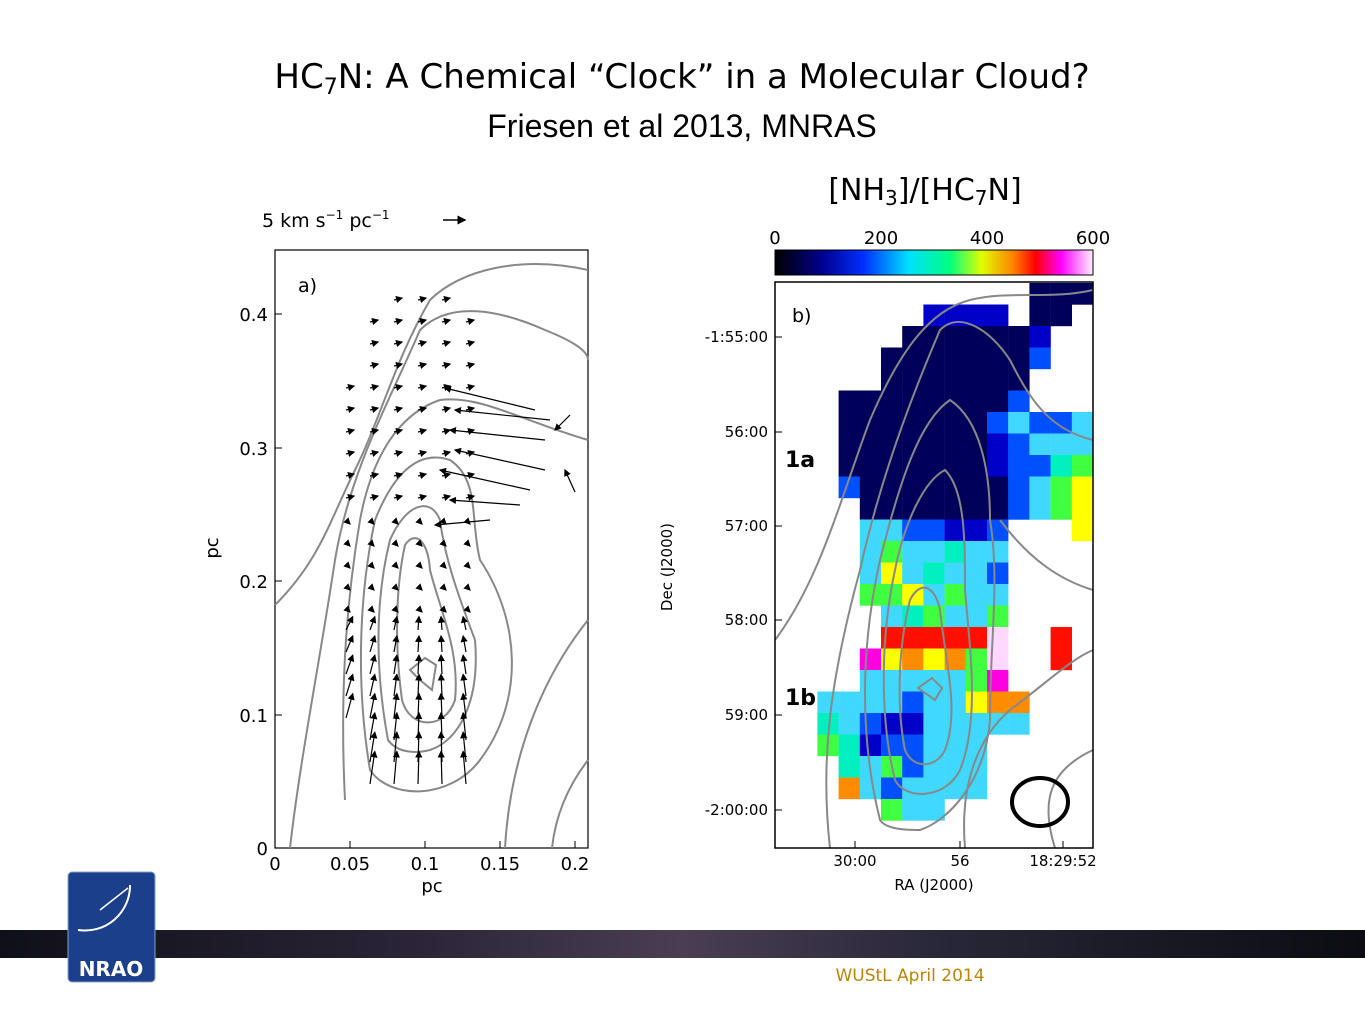 This screenshot has height=1024, width=1365. Describe the element at coordinates (854, 861) in the screenshot. I see `x-tick-label: 30:00` at that location.